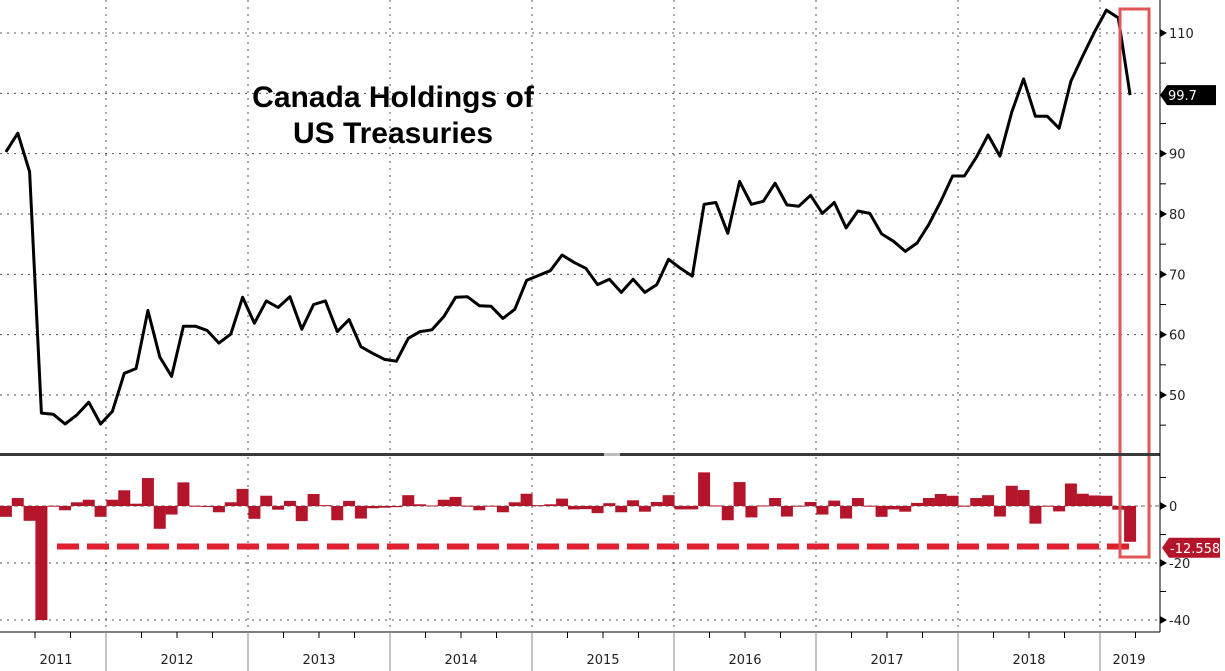 This screenshot has height=671, width=1225. I want to click on panel-separator, so click(580, 454).